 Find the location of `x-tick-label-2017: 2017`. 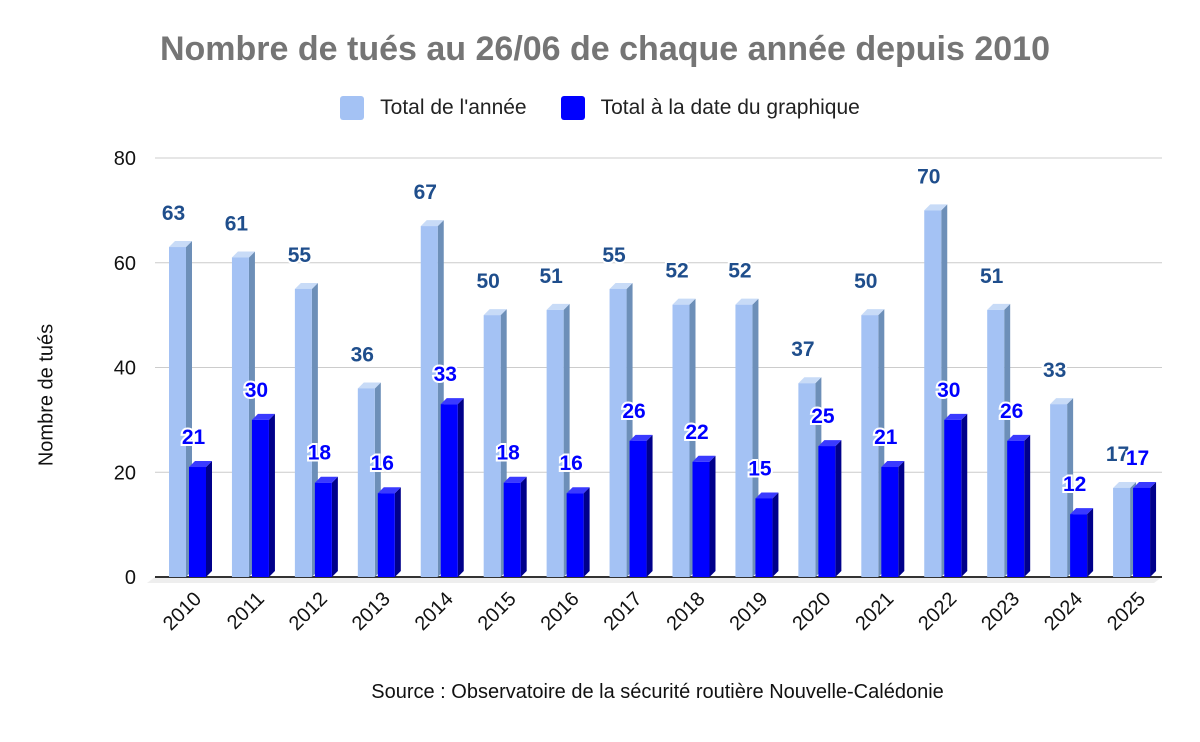

x-tick-label-2017: 2017 is located at coordinates (623, 611).